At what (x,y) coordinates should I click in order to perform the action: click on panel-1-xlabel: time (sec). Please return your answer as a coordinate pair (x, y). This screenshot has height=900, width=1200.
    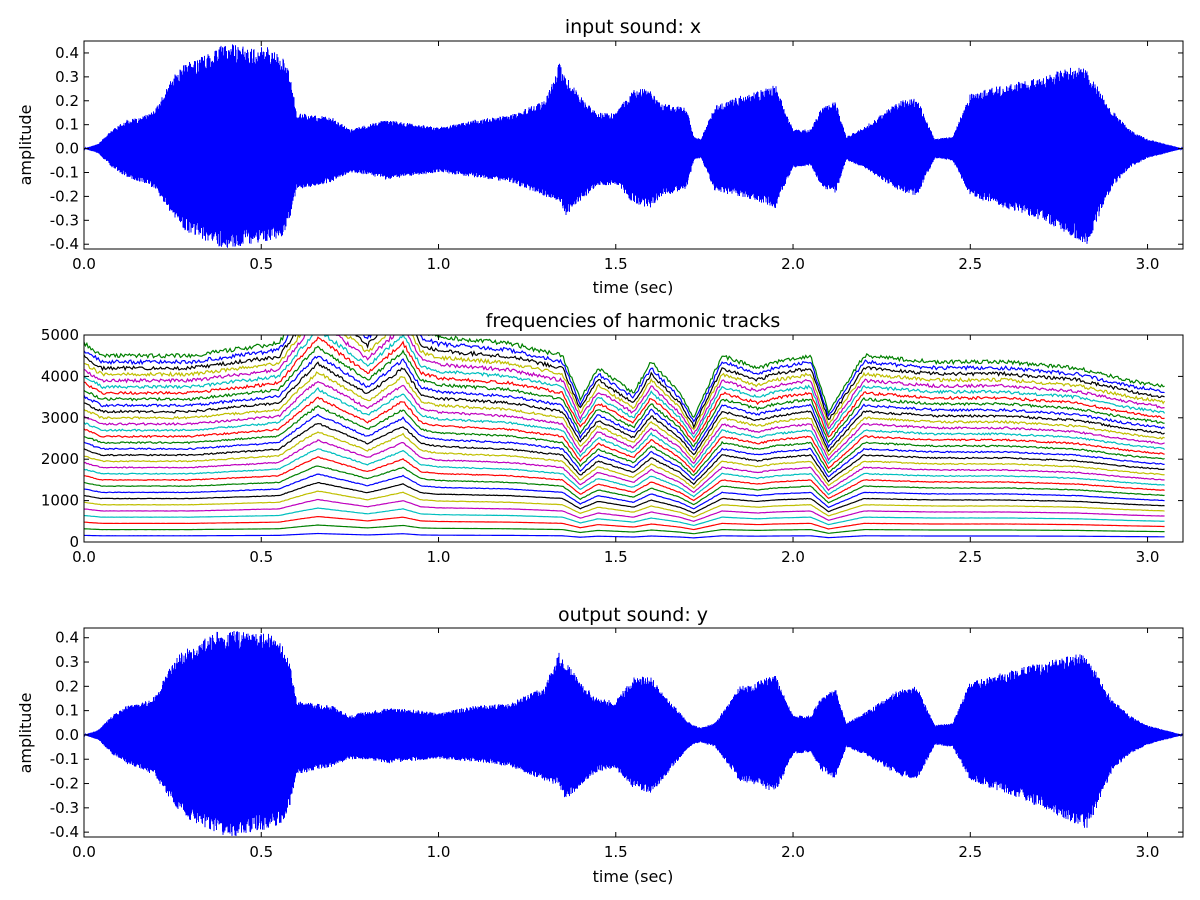
    Looking at the image, I should click on (633, 287).